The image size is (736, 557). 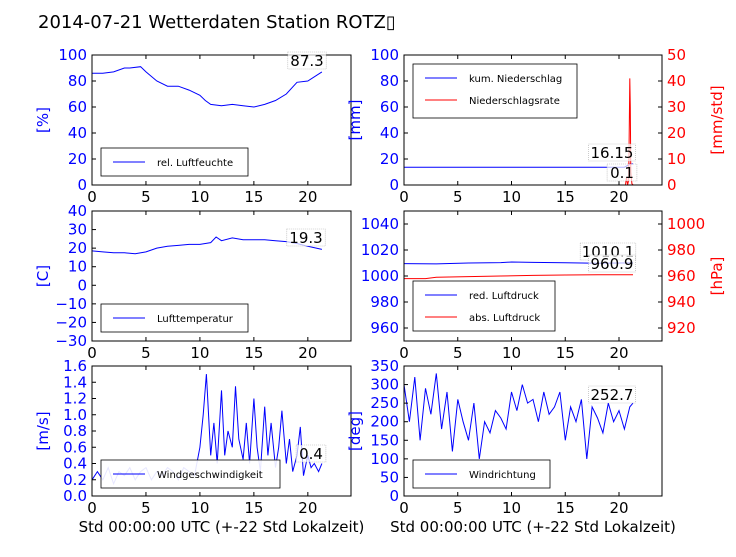 What do you see at coordinates (502, 475) in the screenshot?
I see `legend-label: Windrichtung` at bounding box center [502, 475].